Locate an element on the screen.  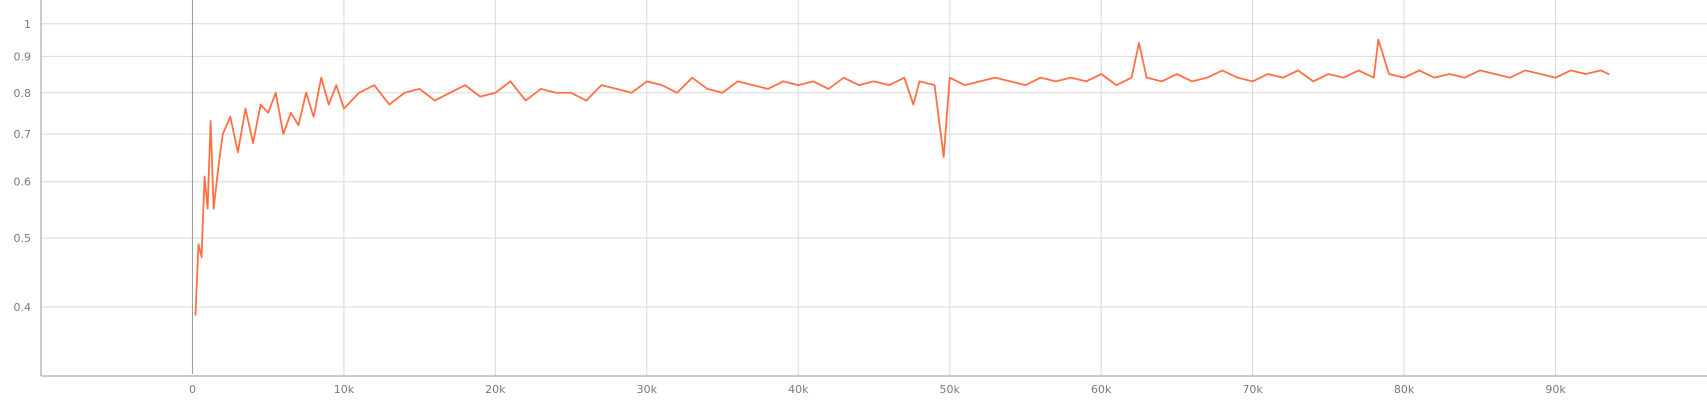
x-tick-label: 60k is located at coordinates (1101, 389).